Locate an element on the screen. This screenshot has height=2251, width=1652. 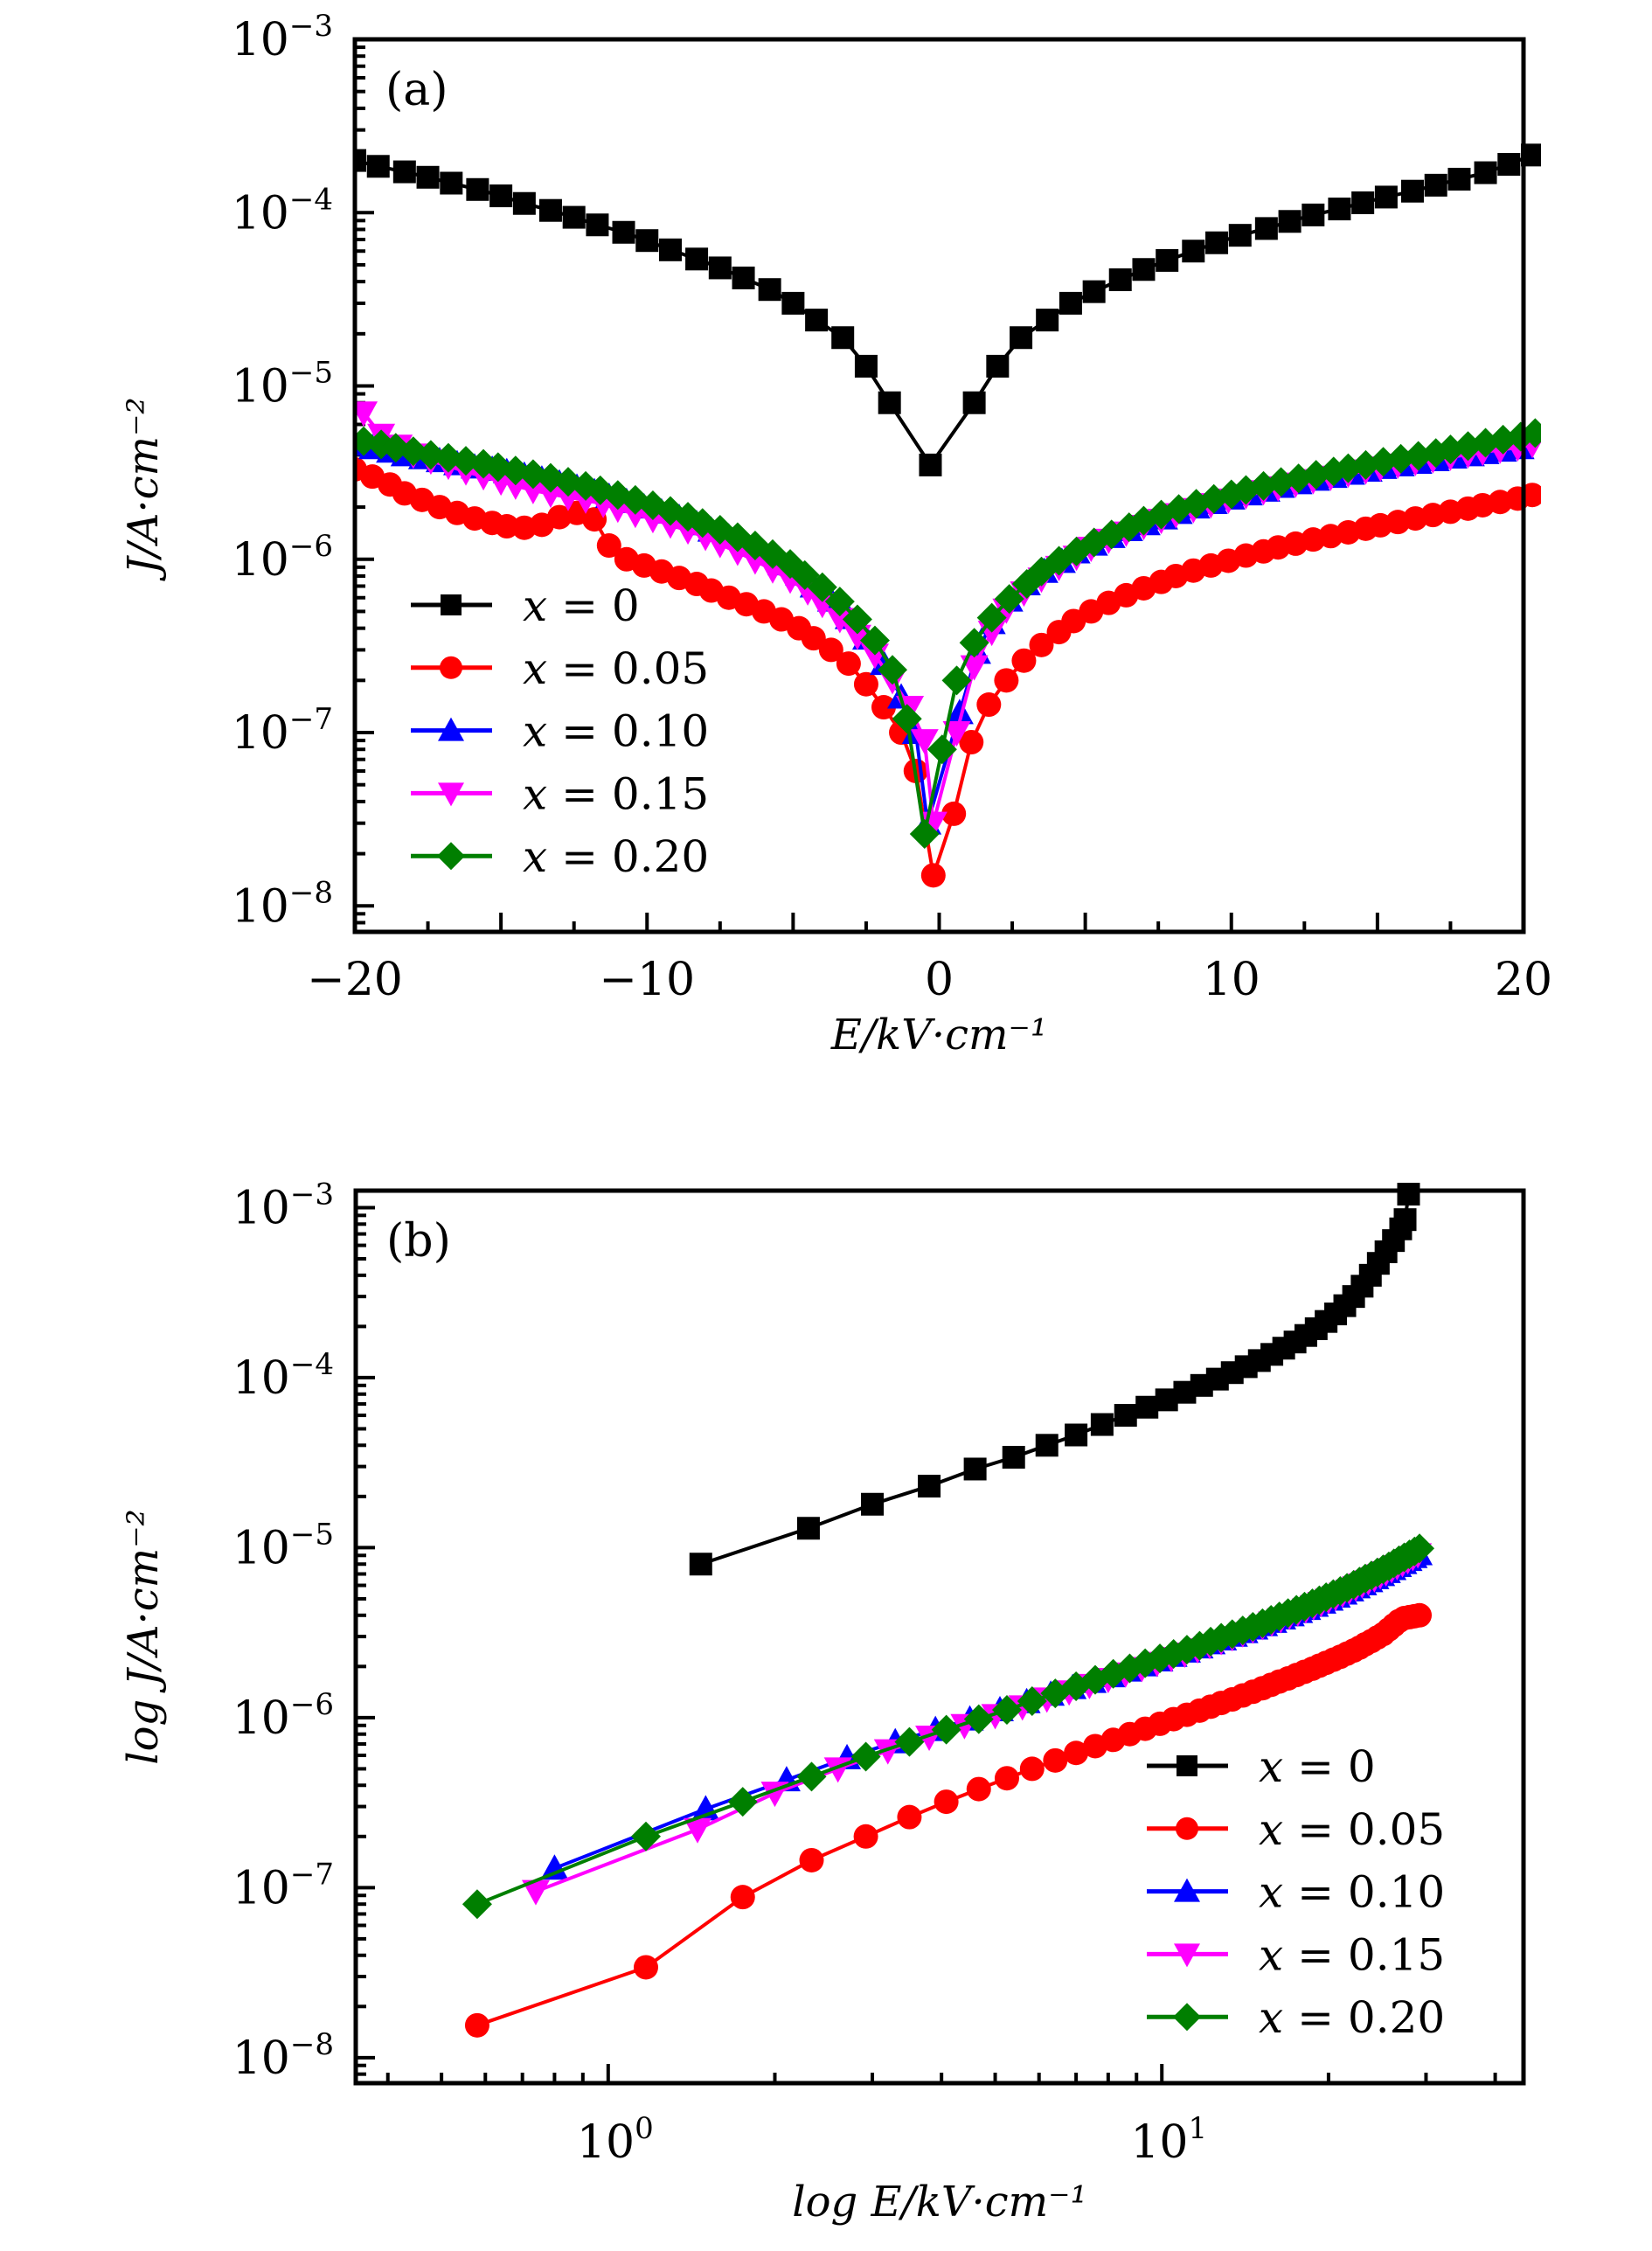
panel-label: (a) is located at coordinates (417, 90).